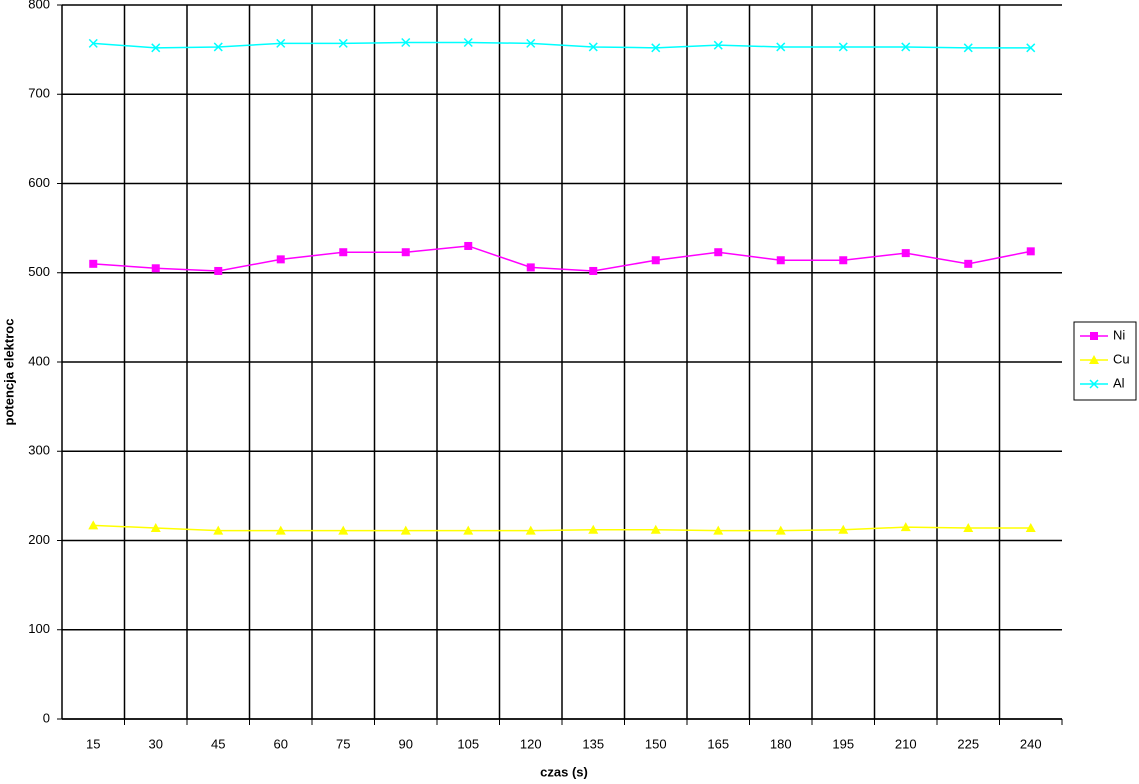 This screenshot has width=1139, height=784. Describe the element at coordinates (1031, 743) in the screenshot. I see `x-tick-label: 240` at that location.